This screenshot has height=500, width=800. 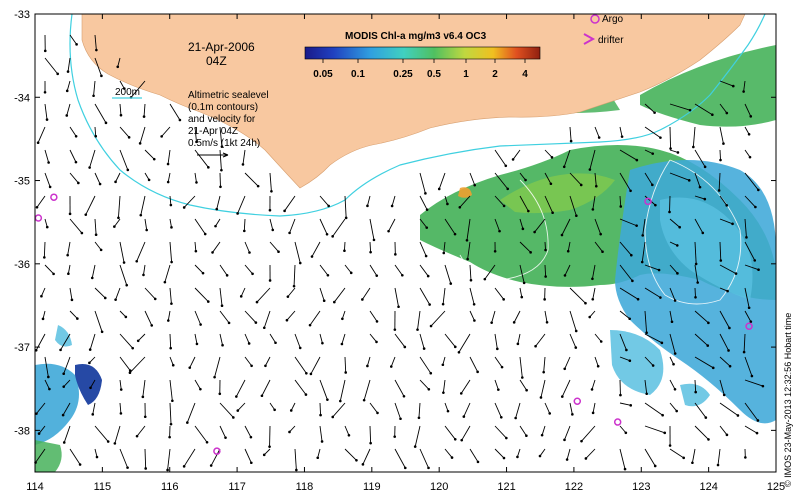 What do you see at coordinates (574, 487) in the screenshot?
I see `x-tick-label: 122` at bounding box center [574, 487].